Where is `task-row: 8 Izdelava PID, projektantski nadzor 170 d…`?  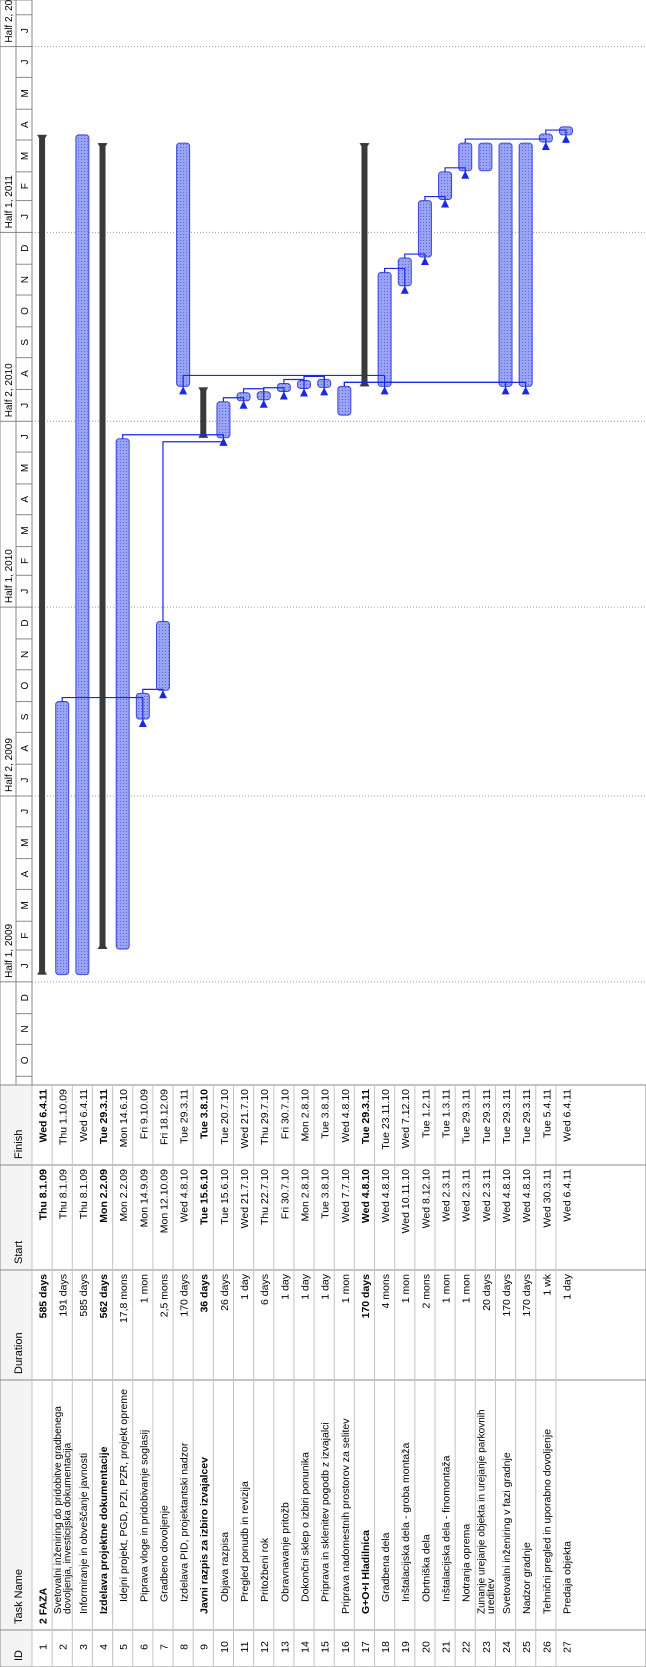
task-row: 8 Izdelava PID, projektantski nadzor 170 d… is located at coordinates (185, 1369).